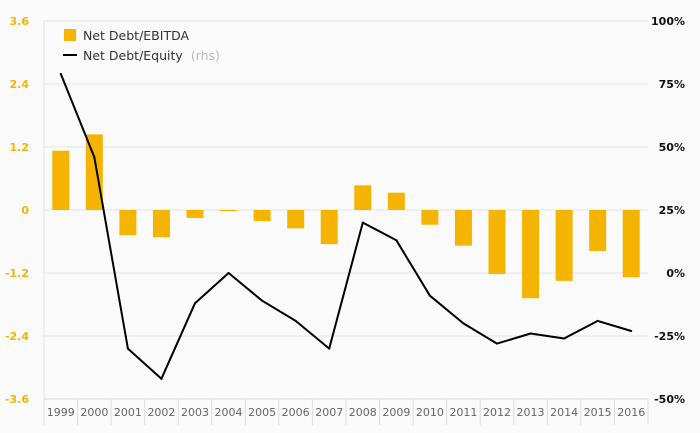  What do you see at coordinates (70, 35) in the screenshot?
I see `legend-swatch-net-debt-ebitda` at bounding box center [70, 35].